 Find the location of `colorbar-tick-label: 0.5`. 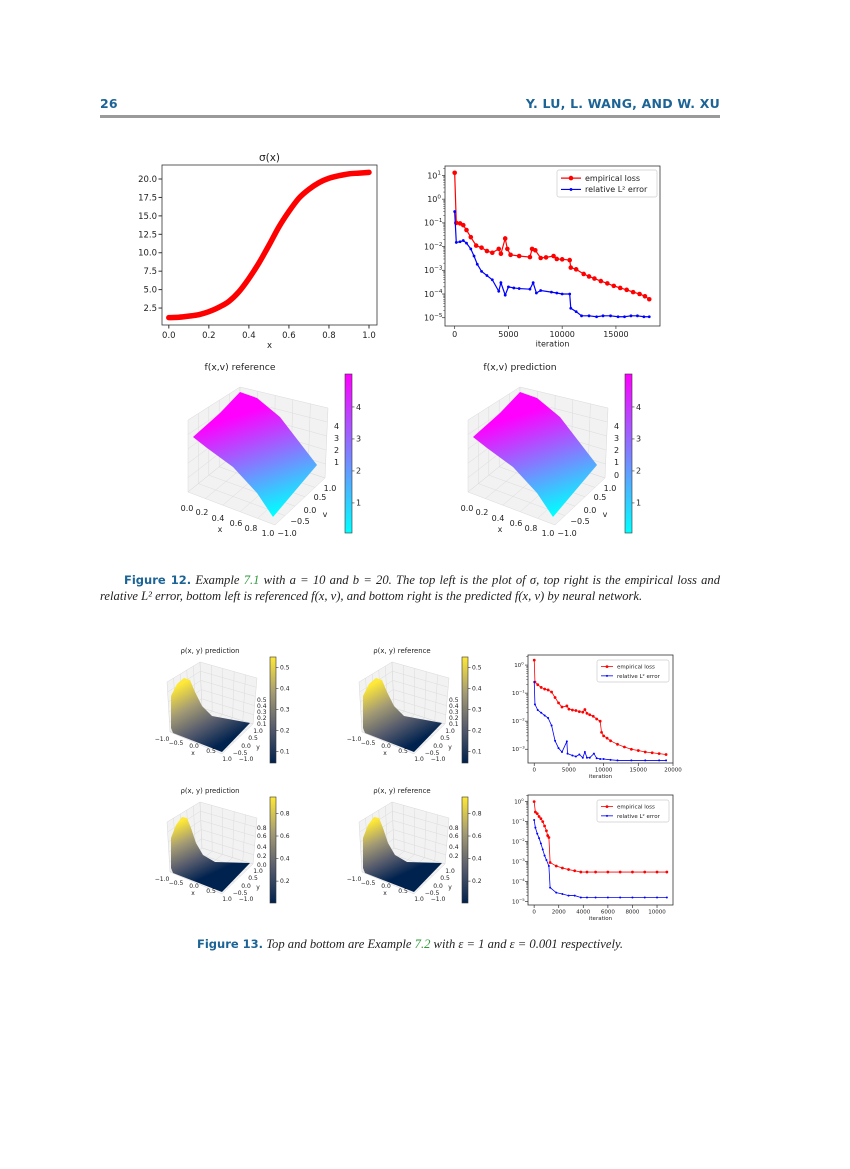

colorbar-tick-label: 0.5 is located at coordinates (477, 668).